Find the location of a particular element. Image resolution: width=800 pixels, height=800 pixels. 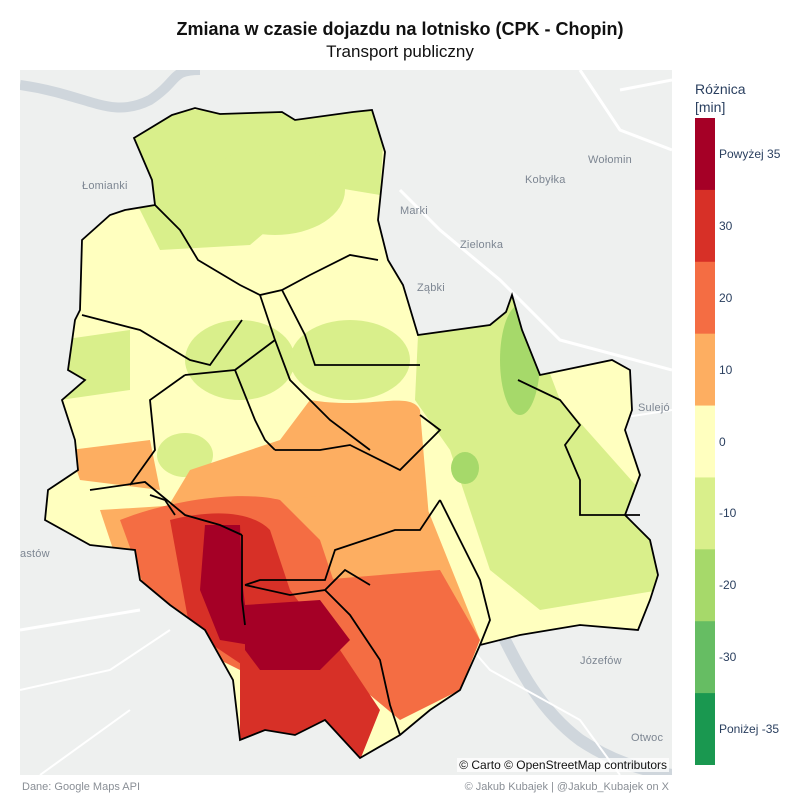

colorbar-tick-label: Poniżej -35 is located at coordinates (749, 729).